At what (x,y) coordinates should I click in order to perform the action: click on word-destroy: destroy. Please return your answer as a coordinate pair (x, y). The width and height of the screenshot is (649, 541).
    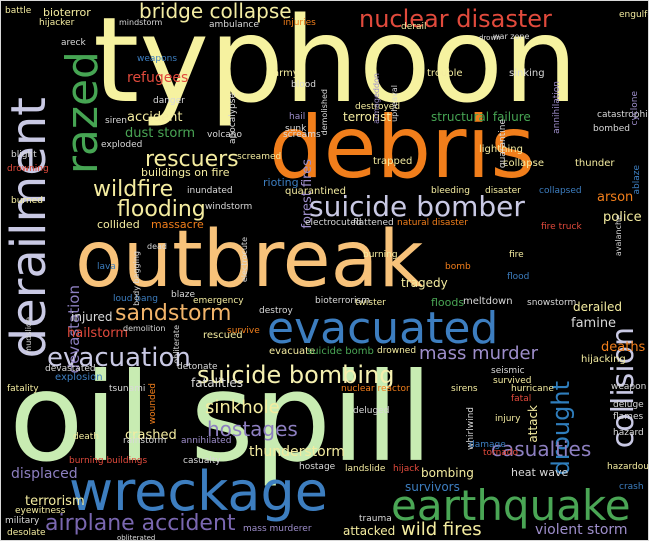
    Looking at the image, I should click on (276, 311).